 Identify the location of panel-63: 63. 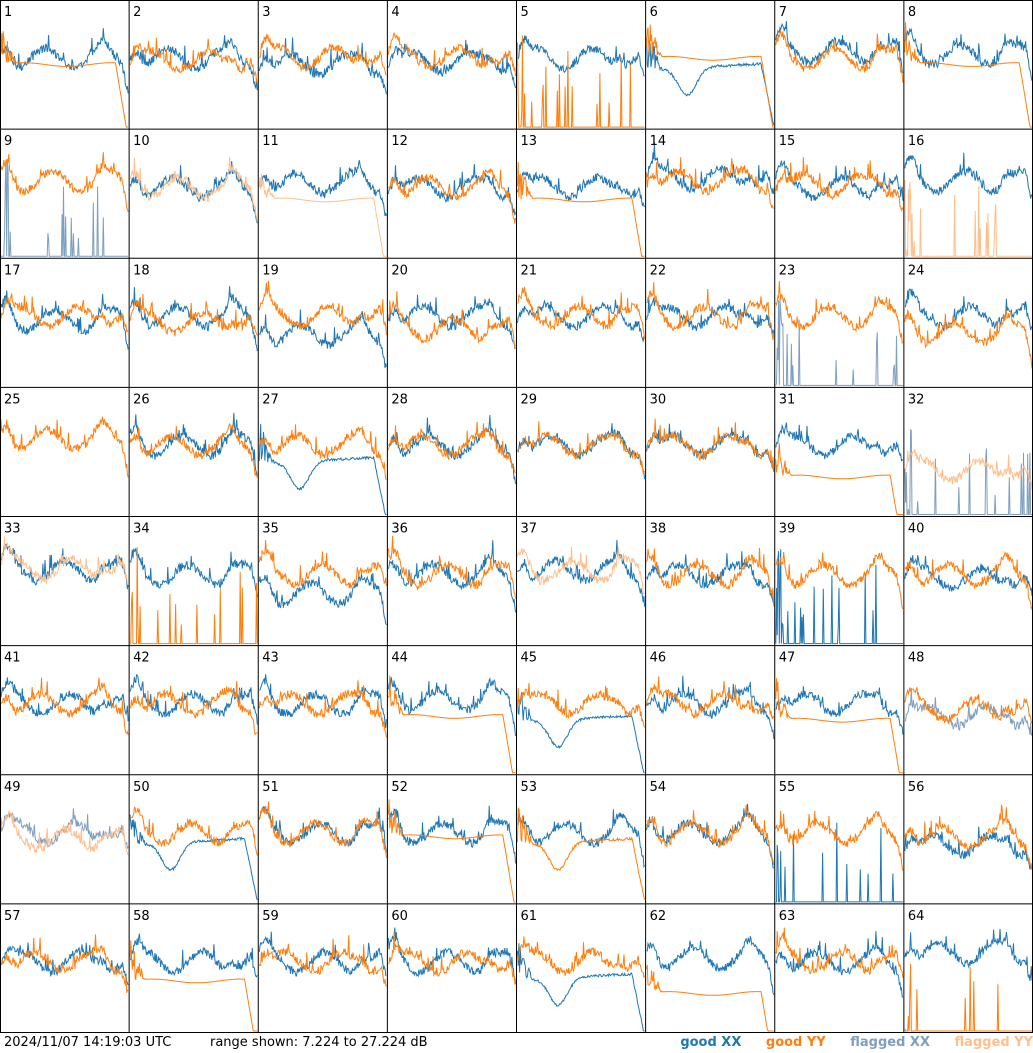
(839, 953).